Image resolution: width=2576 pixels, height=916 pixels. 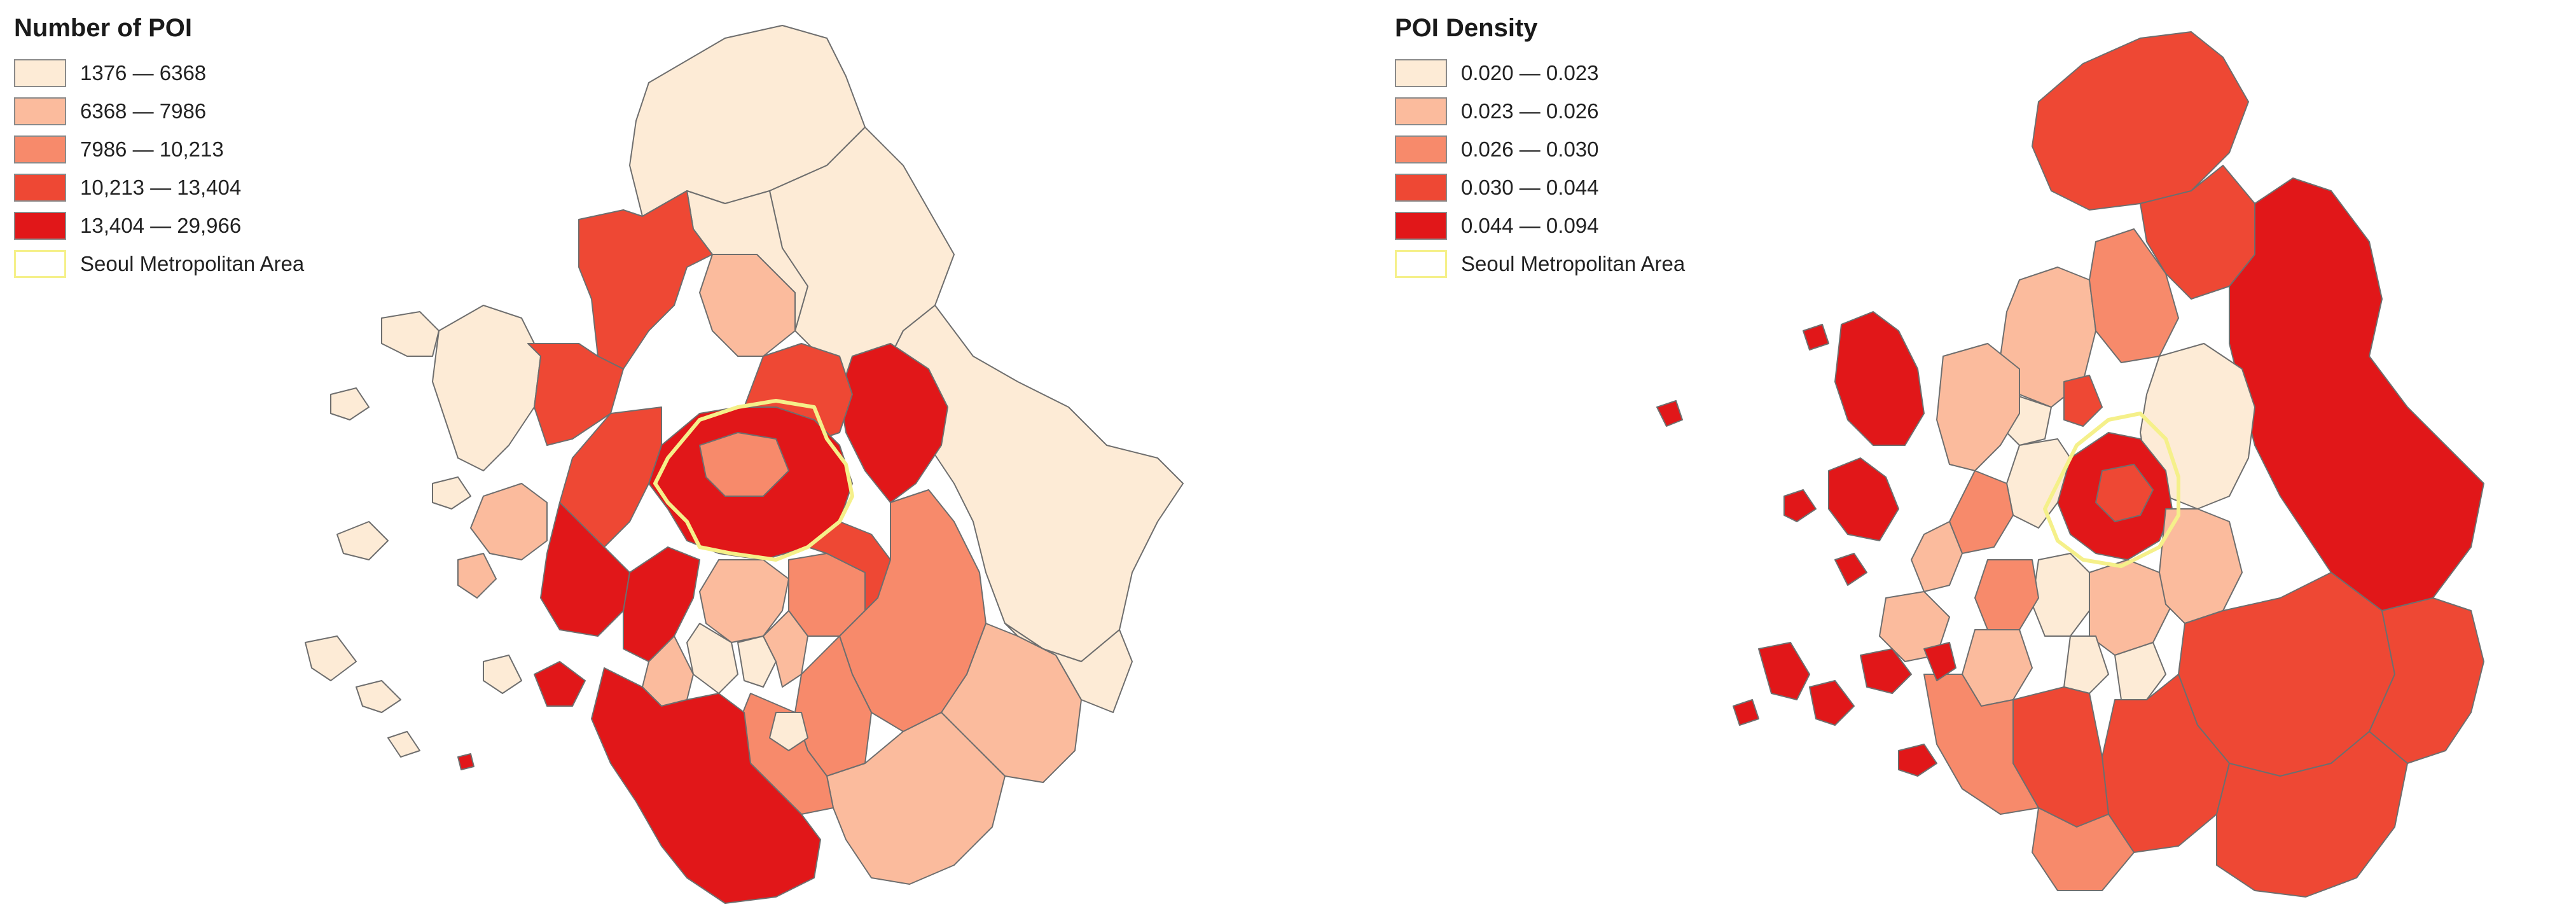 What do you see at coordinates (103, 28) in the screenshot?
I see `legend-title: Number of POI` at bounding box center [103, 28].